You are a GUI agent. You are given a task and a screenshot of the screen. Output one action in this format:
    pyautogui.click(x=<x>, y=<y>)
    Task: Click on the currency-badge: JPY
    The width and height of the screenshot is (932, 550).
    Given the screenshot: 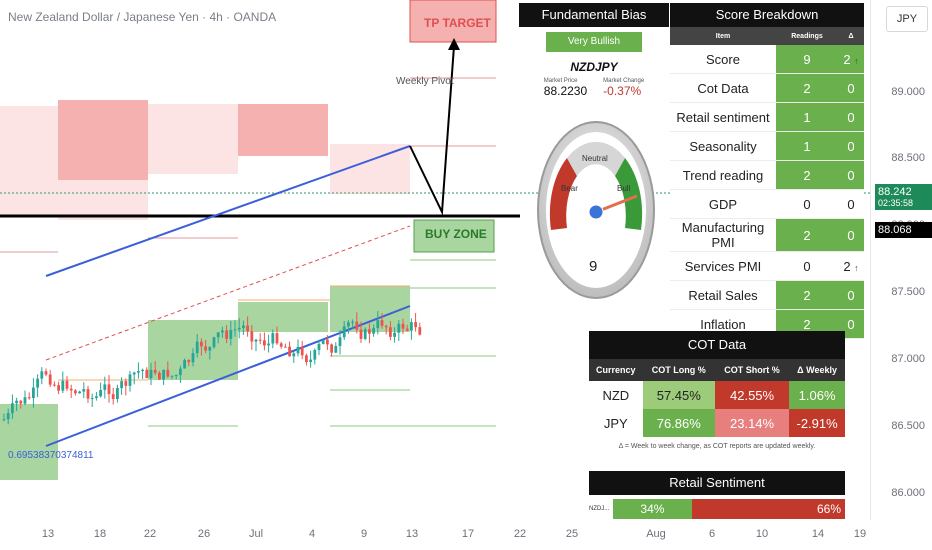 What is the action you would take?
    pyautogui.click(x=907, y=19)
    